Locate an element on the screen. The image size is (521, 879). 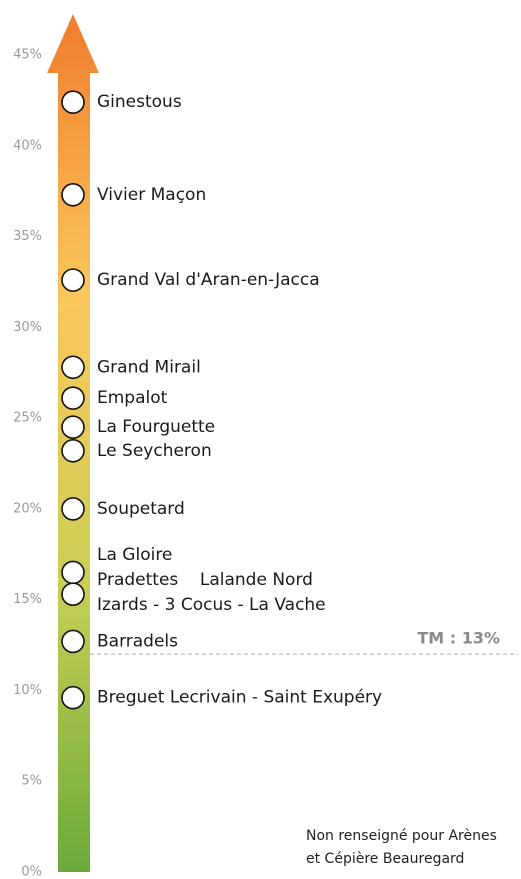
y-tick-label: 10% is located at coordinates (27, 690).